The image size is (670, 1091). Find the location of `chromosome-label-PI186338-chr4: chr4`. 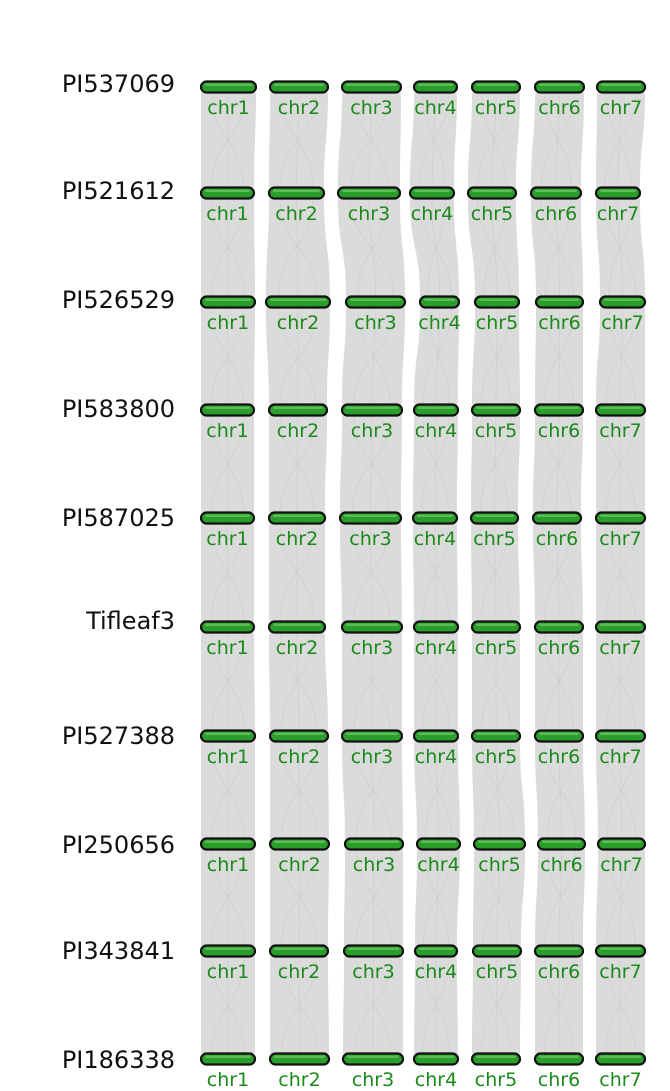

chromosome-label-PI186338-chr4: chr4 is located at coordinates (436, 1080).